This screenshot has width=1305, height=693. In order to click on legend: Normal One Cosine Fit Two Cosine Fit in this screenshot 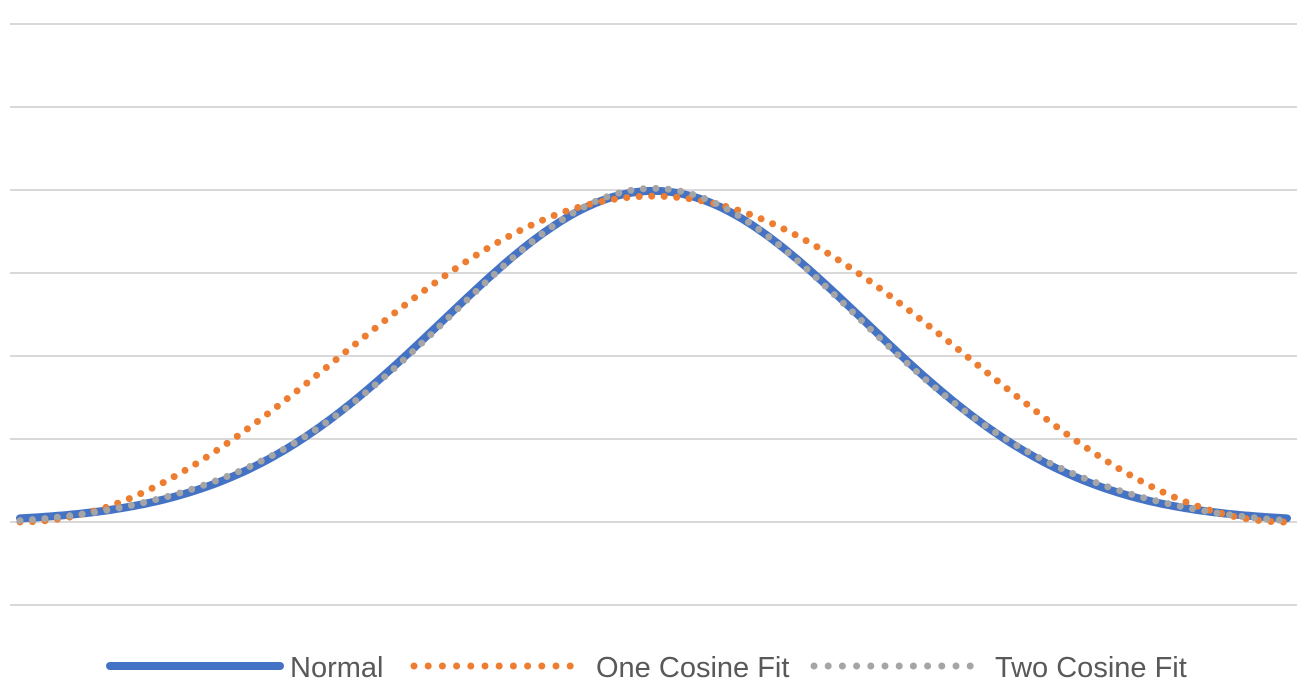, I will do `click(646, 668)`.